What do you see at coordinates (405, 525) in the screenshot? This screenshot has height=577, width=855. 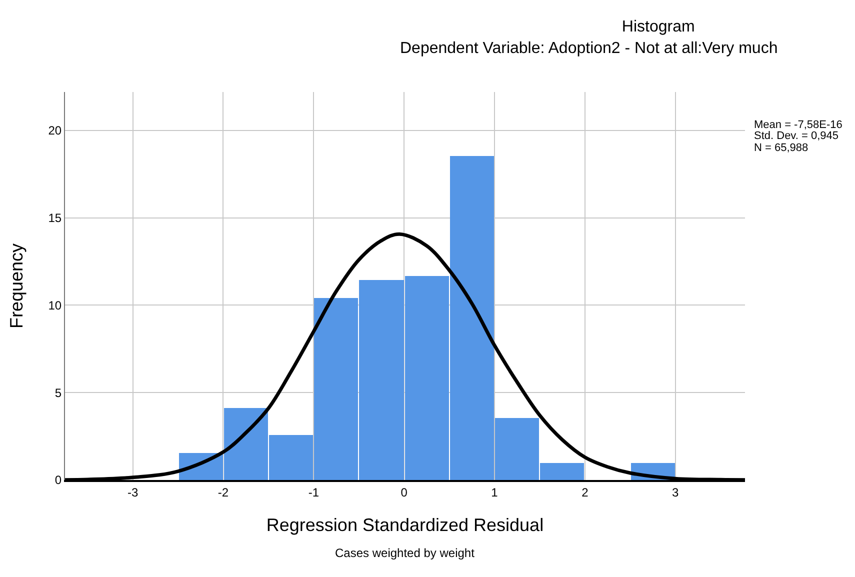 I see `x-axis-title: Regression Standardized Residual` at bounding box center [405, 525].